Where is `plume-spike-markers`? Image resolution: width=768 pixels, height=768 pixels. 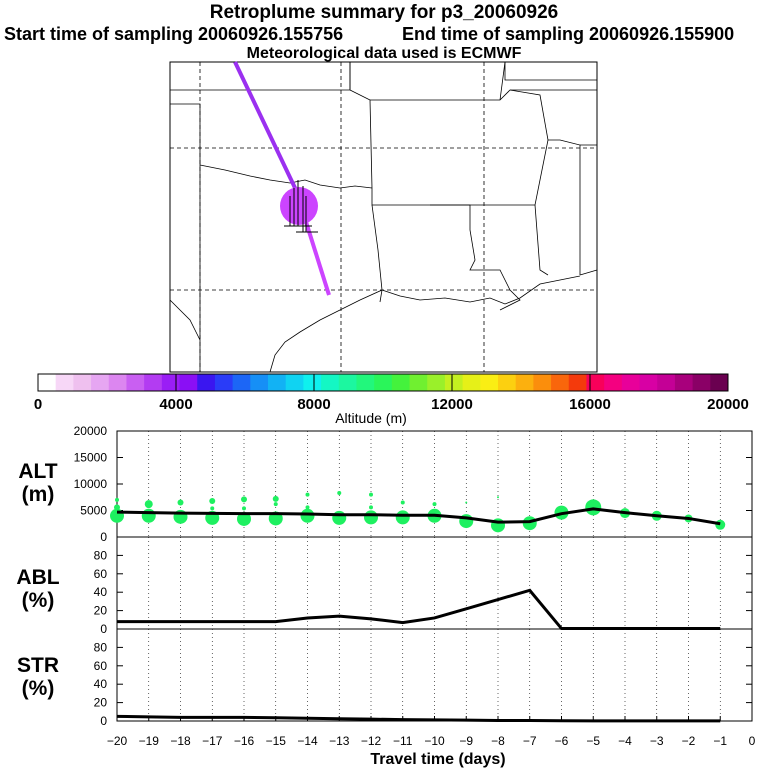 plume-spike-markers is located at coordinates (301, 206).